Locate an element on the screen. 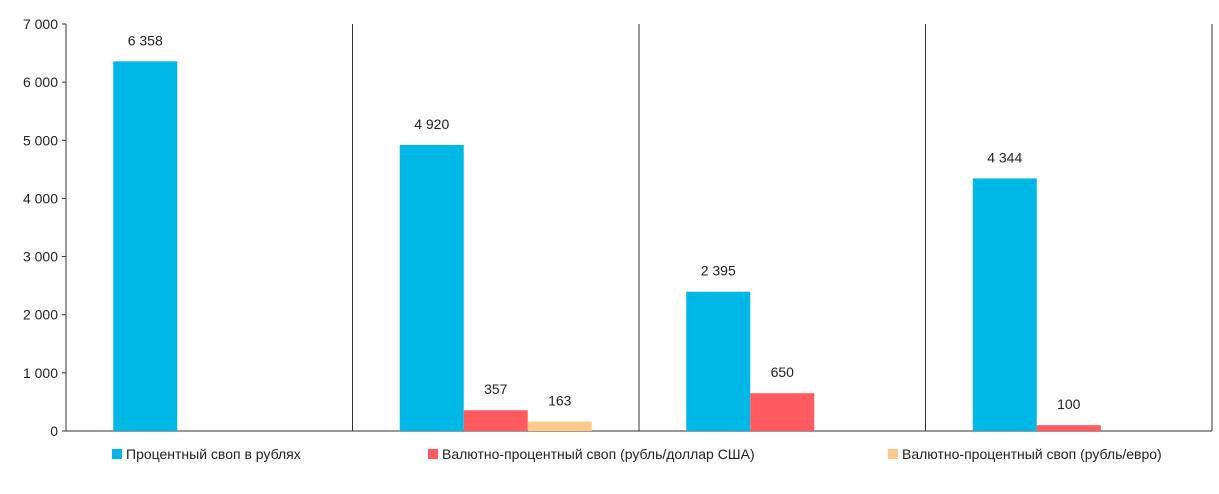  y-tick-label: 7 000 is located at coordinates (40, 24).